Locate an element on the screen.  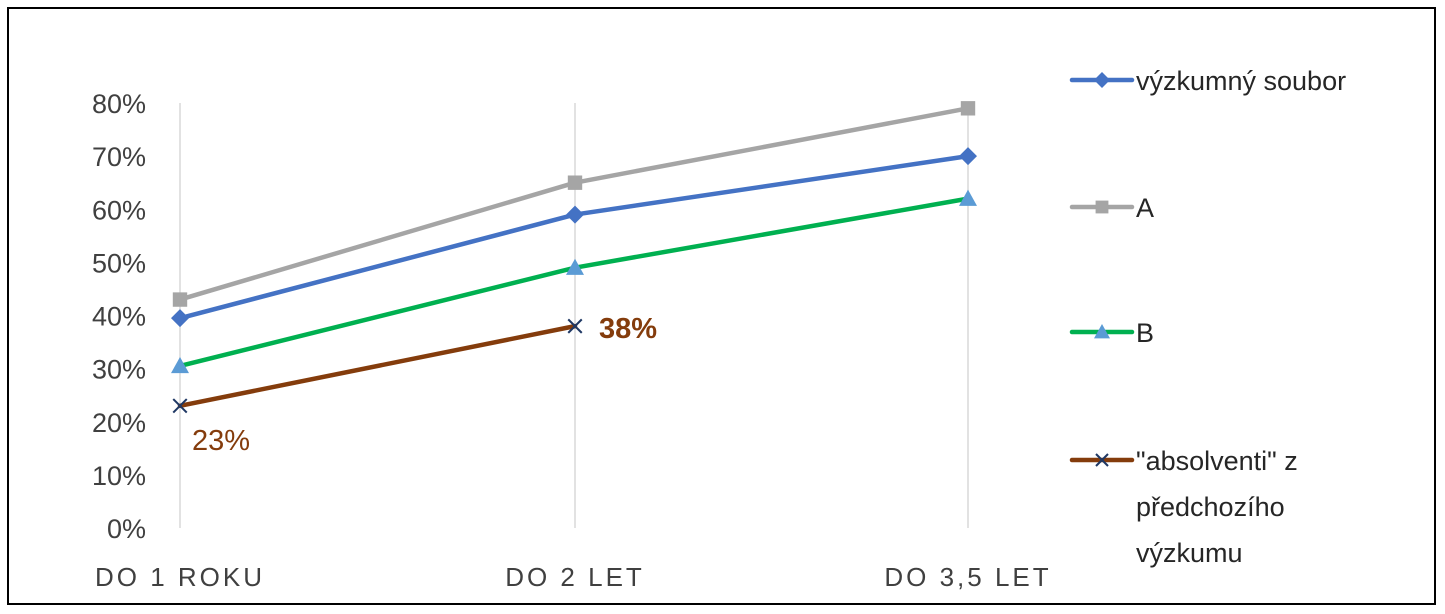
y-tick-label: 30% is located at coordinates (119, 370).